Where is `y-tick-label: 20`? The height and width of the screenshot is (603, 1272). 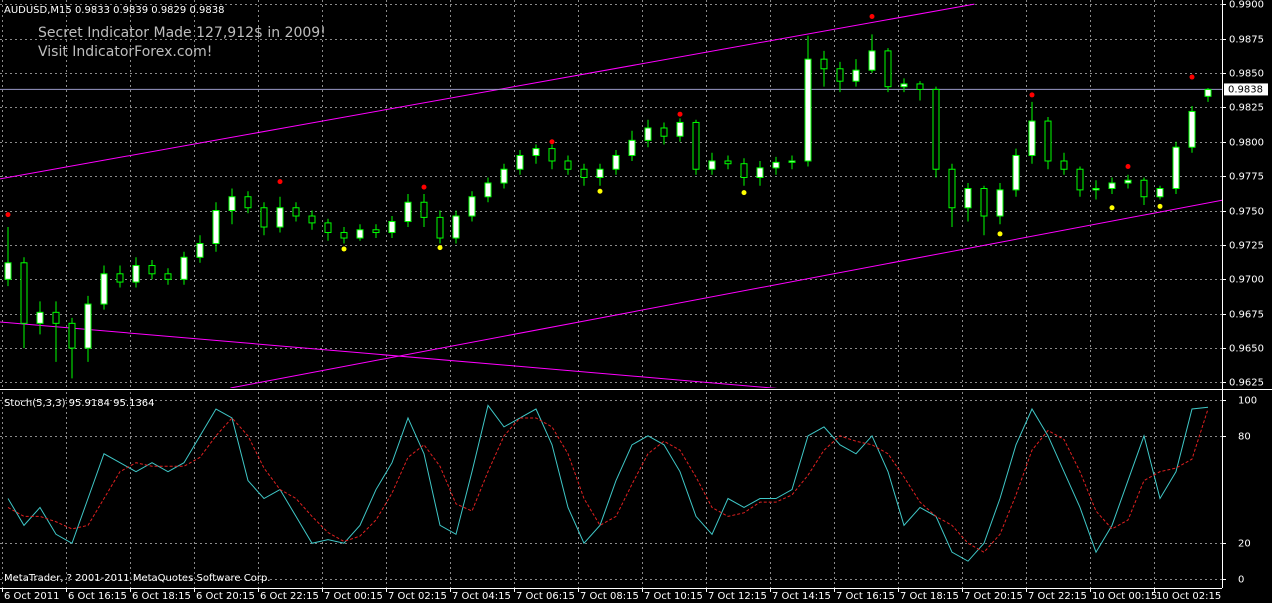 y-tick-label: 20 is located at coordinates (1244, 544).